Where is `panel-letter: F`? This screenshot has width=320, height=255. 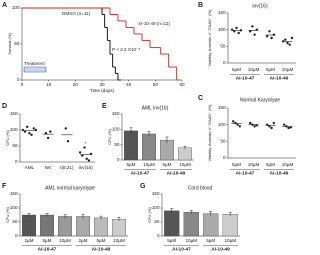 panel-letter: F is located at coordinates (4, 186).